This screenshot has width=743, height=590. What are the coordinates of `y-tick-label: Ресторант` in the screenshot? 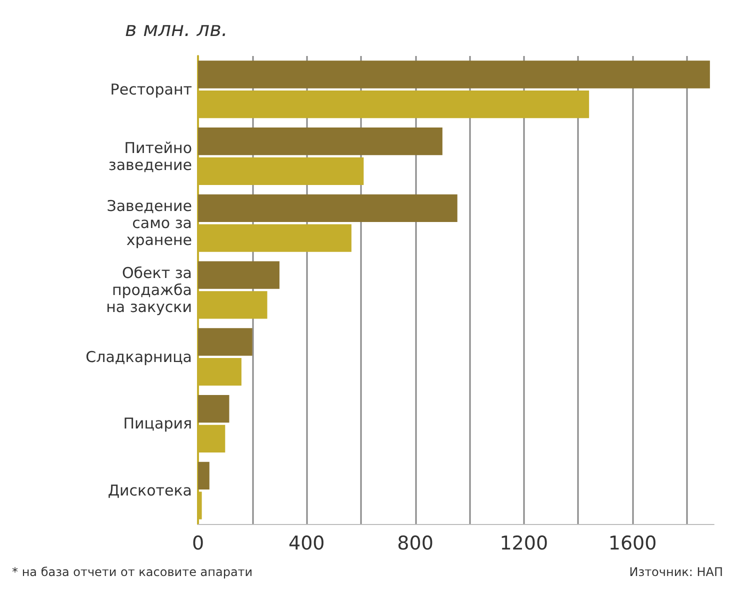 It's located at (151, 89).